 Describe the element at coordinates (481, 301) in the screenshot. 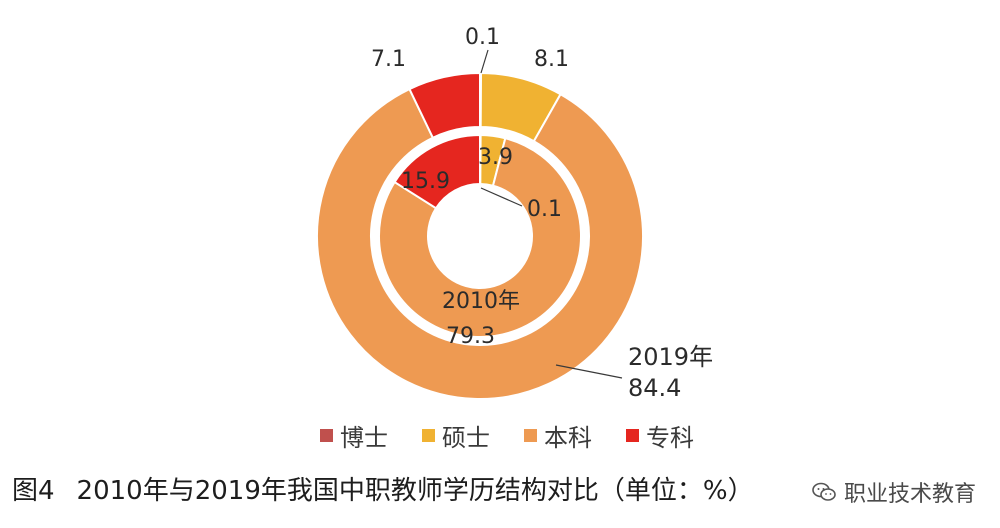

I see `label-2010-name: 2010年` at that location.